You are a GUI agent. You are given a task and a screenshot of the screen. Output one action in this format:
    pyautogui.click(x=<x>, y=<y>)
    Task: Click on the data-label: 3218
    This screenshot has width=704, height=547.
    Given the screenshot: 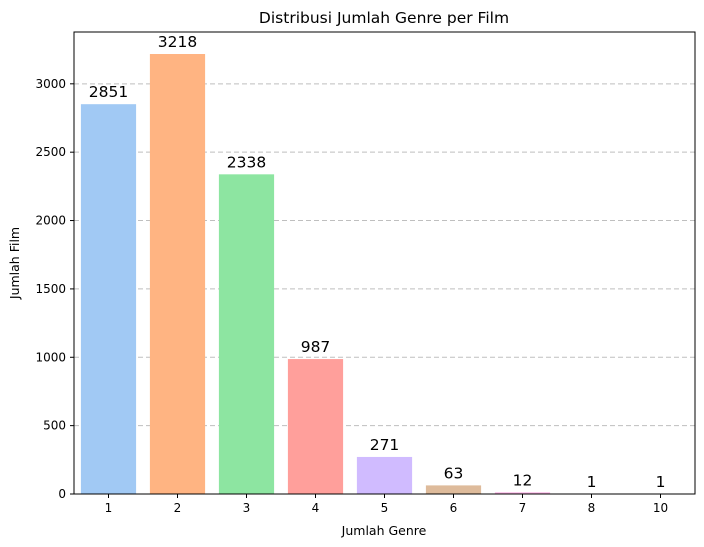 What is the action you would take?
    pyautogui.click(x=177, y=42)
    